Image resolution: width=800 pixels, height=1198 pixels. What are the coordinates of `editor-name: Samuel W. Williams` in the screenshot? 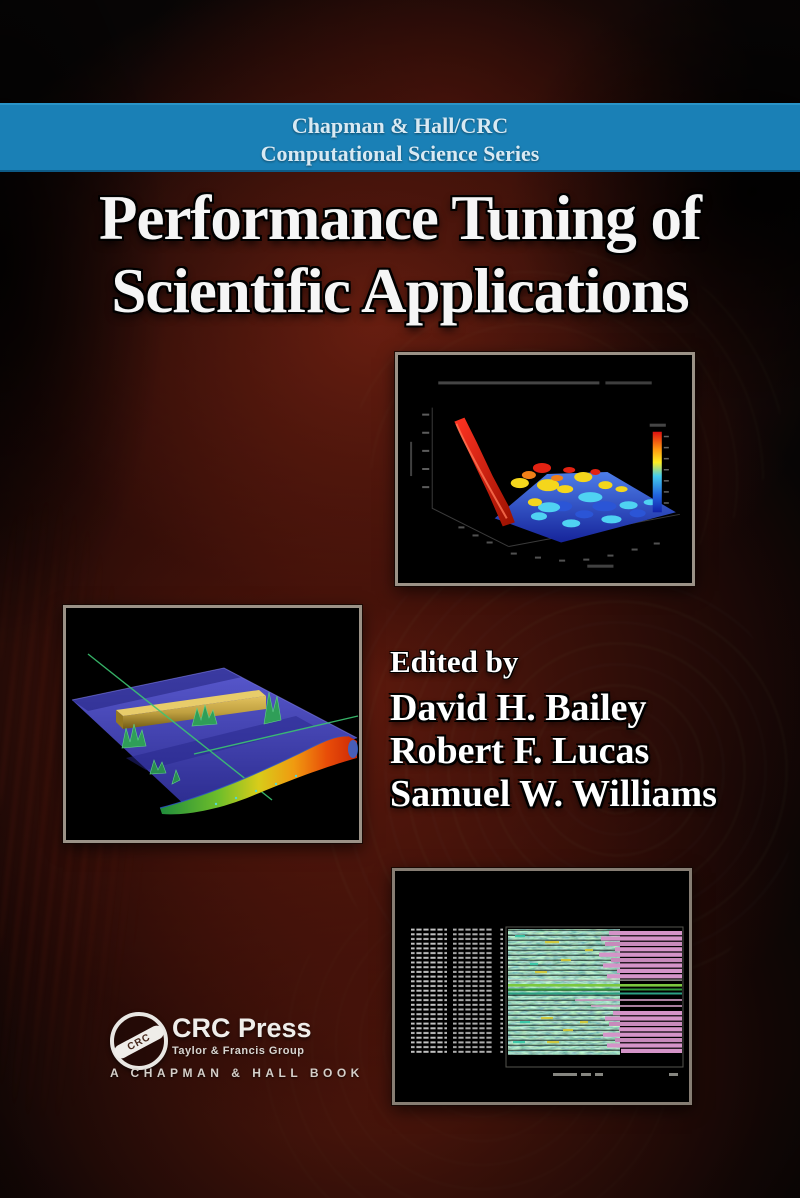 It's located at (553, 794).